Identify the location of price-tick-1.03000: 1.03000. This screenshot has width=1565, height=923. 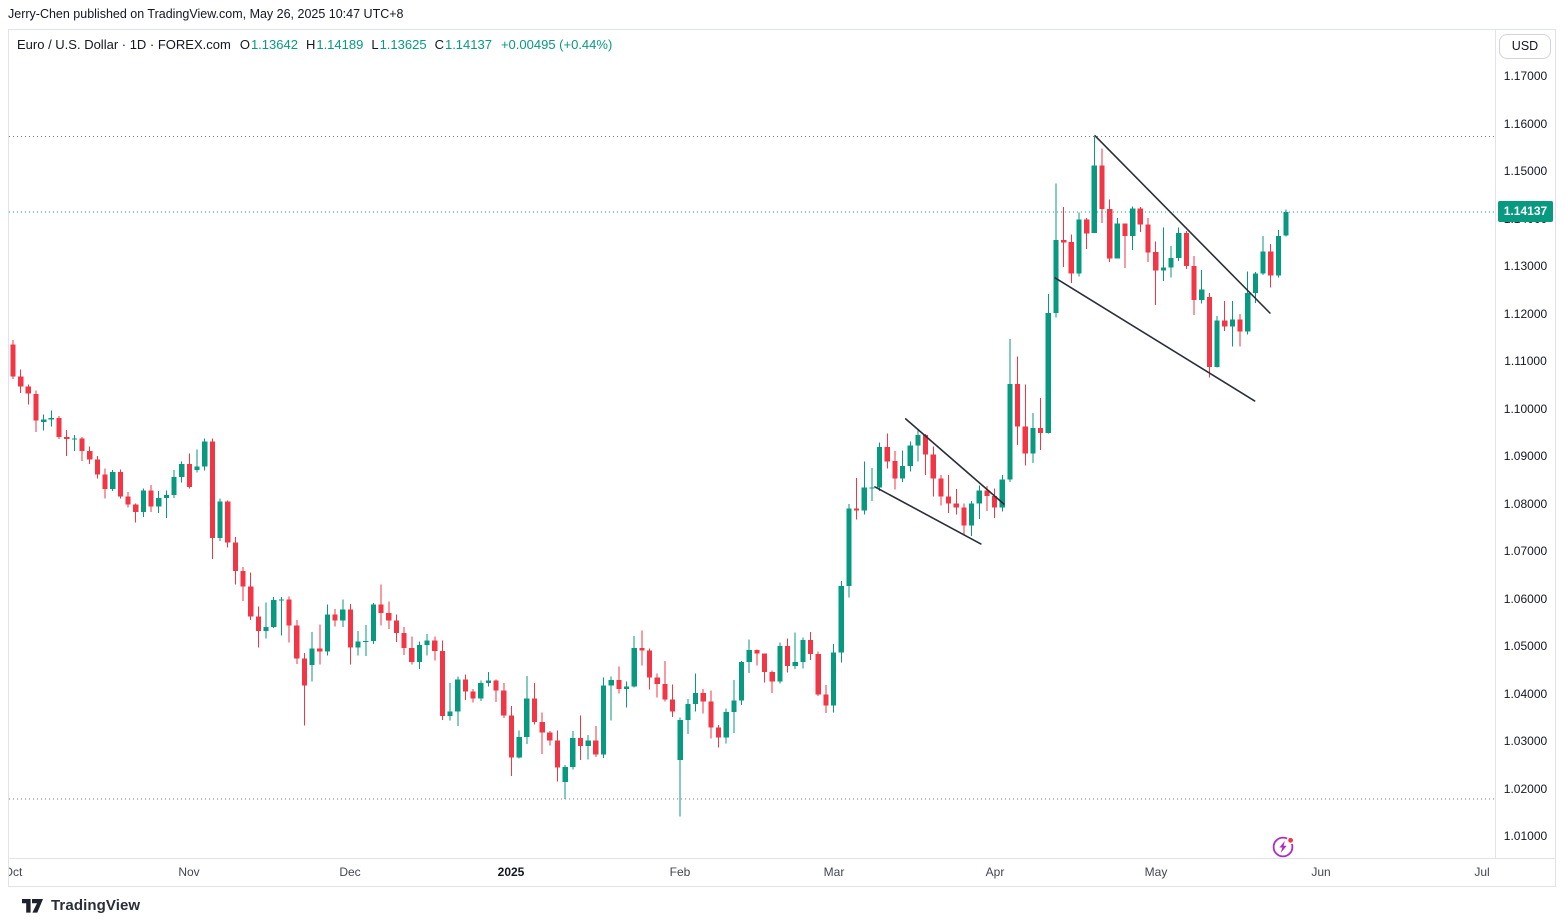
(1525, 741).